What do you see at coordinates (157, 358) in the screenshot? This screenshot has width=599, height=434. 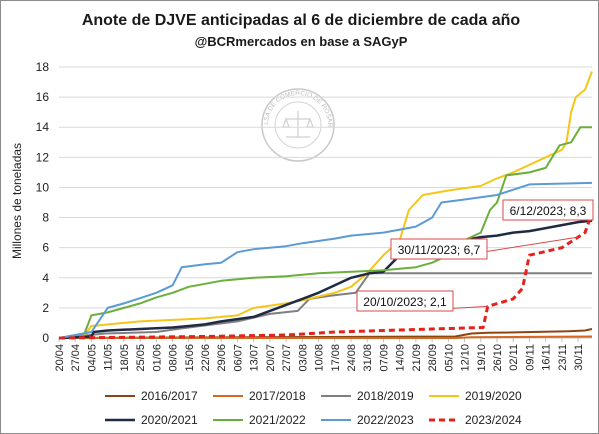 I see `x-tick-label: 01/06` at bounding box center [157, 358].